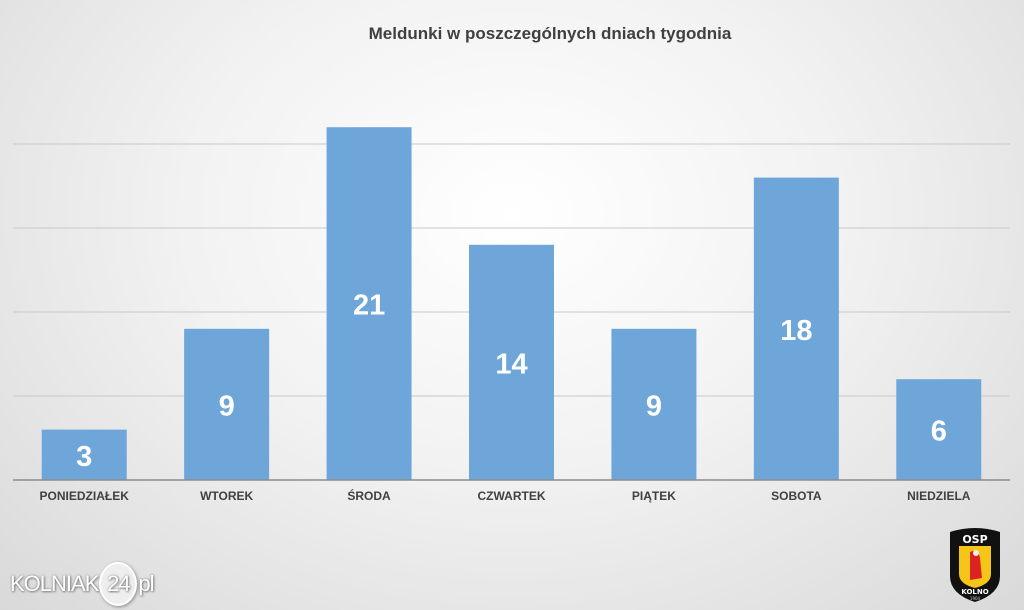 The image size is (1024, 610). I want to click on watermark-suffix: pl, so click(146, 583).